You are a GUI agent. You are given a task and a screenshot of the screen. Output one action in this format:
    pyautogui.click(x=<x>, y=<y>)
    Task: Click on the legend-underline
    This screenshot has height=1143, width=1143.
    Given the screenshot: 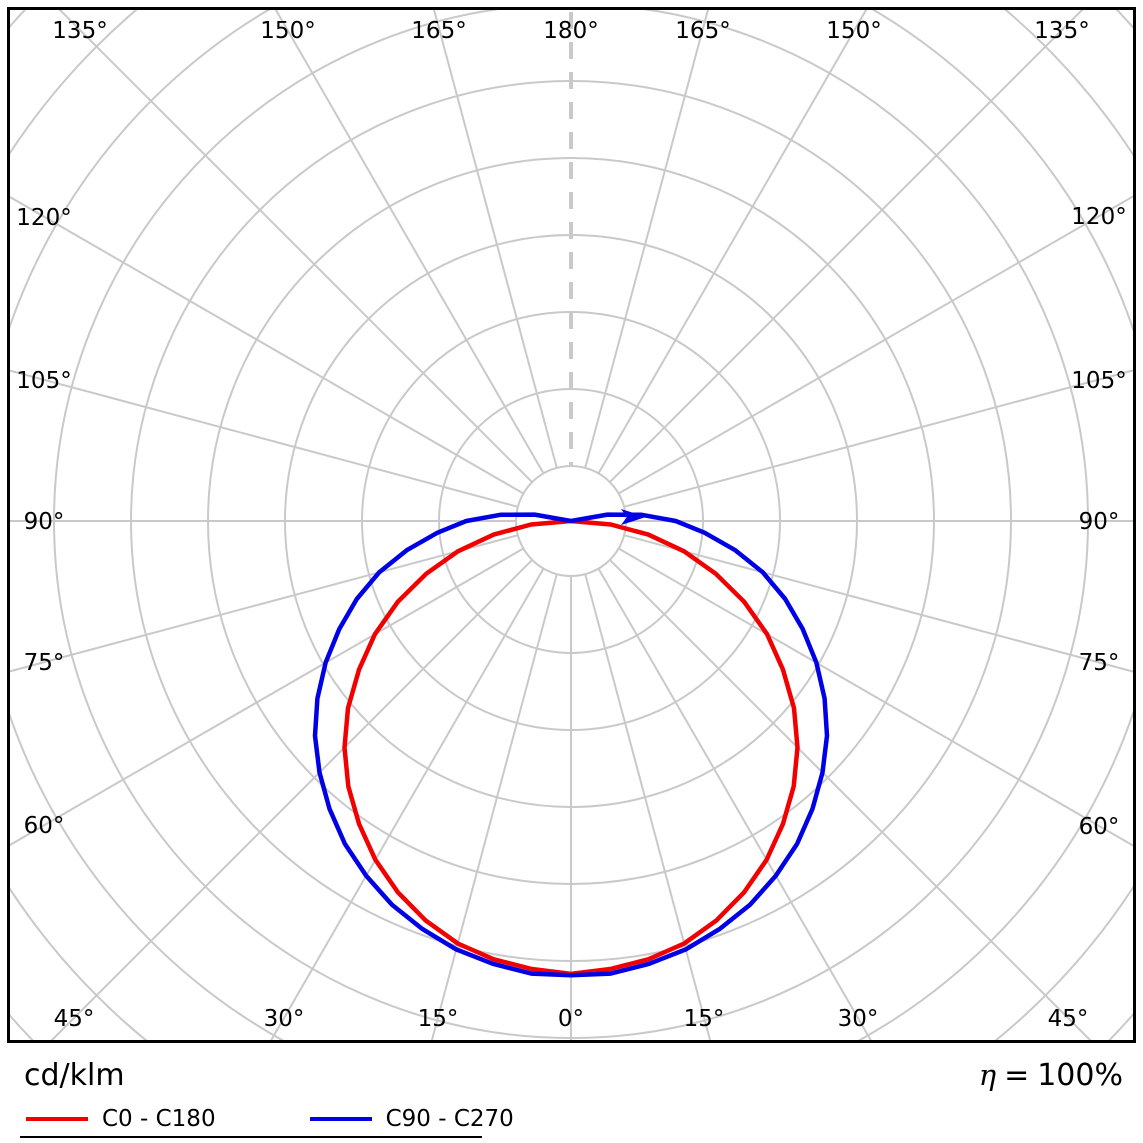 What is the action you would take?
    pyautogui.click(x=251, y=1137)
    